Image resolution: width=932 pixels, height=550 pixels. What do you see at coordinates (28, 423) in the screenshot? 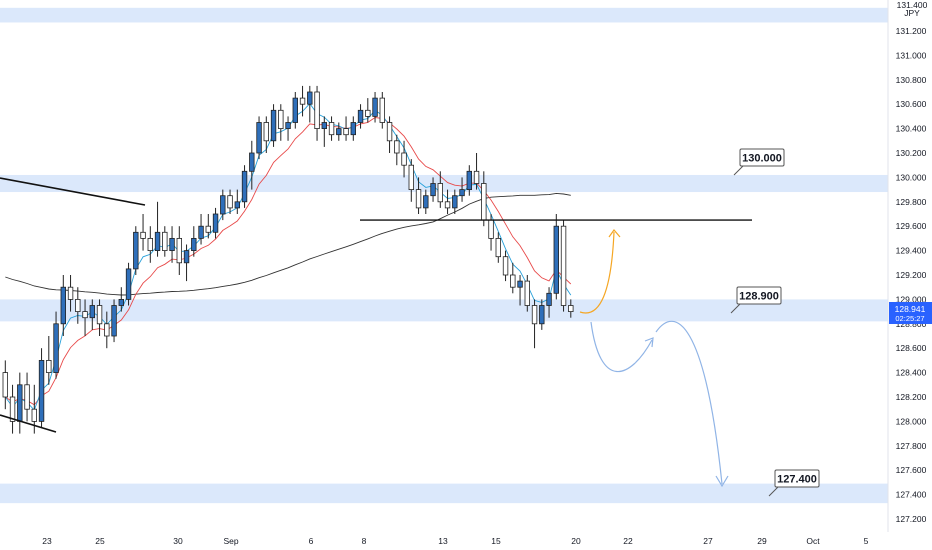
I see `lower-trendline` at bounding box center [28, 423].